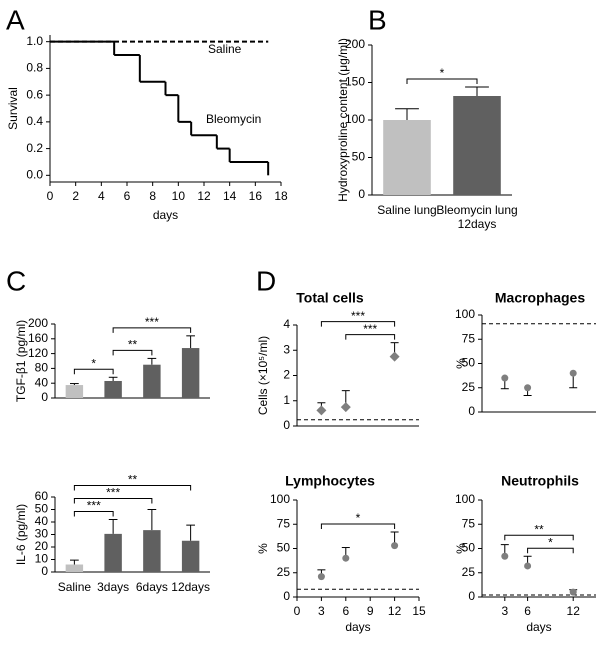 The width and height of the screenshot is (600, 648). I want to click on y-tick-label: 2, so click(286, 375).